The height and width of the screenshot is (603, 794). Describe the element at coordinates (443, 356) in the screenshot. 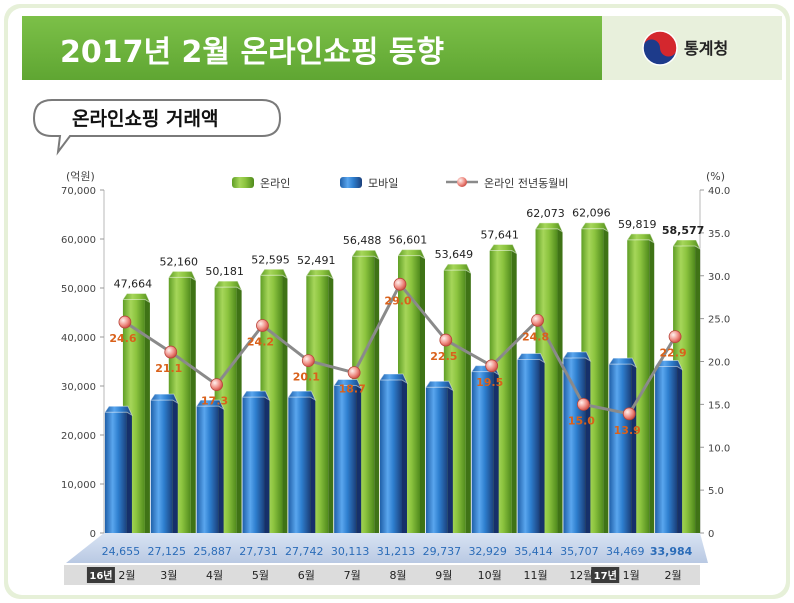

I see `ratio-value-label: 22.5` at that location.